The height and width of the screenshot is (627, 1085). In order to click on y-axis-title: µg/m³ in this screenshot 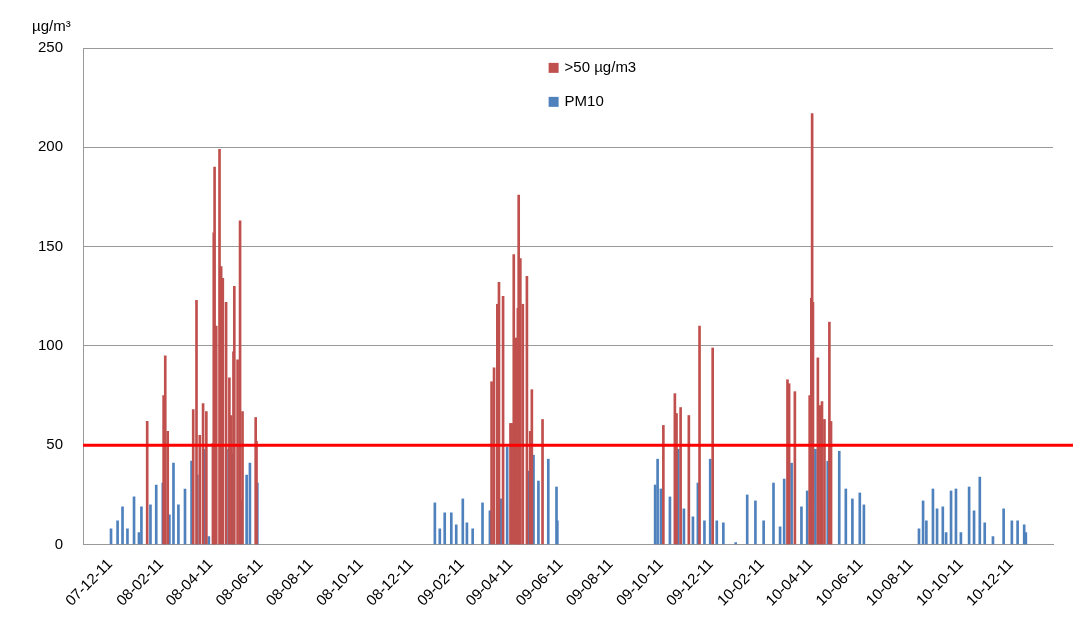, I will do `click(51, 25)`.